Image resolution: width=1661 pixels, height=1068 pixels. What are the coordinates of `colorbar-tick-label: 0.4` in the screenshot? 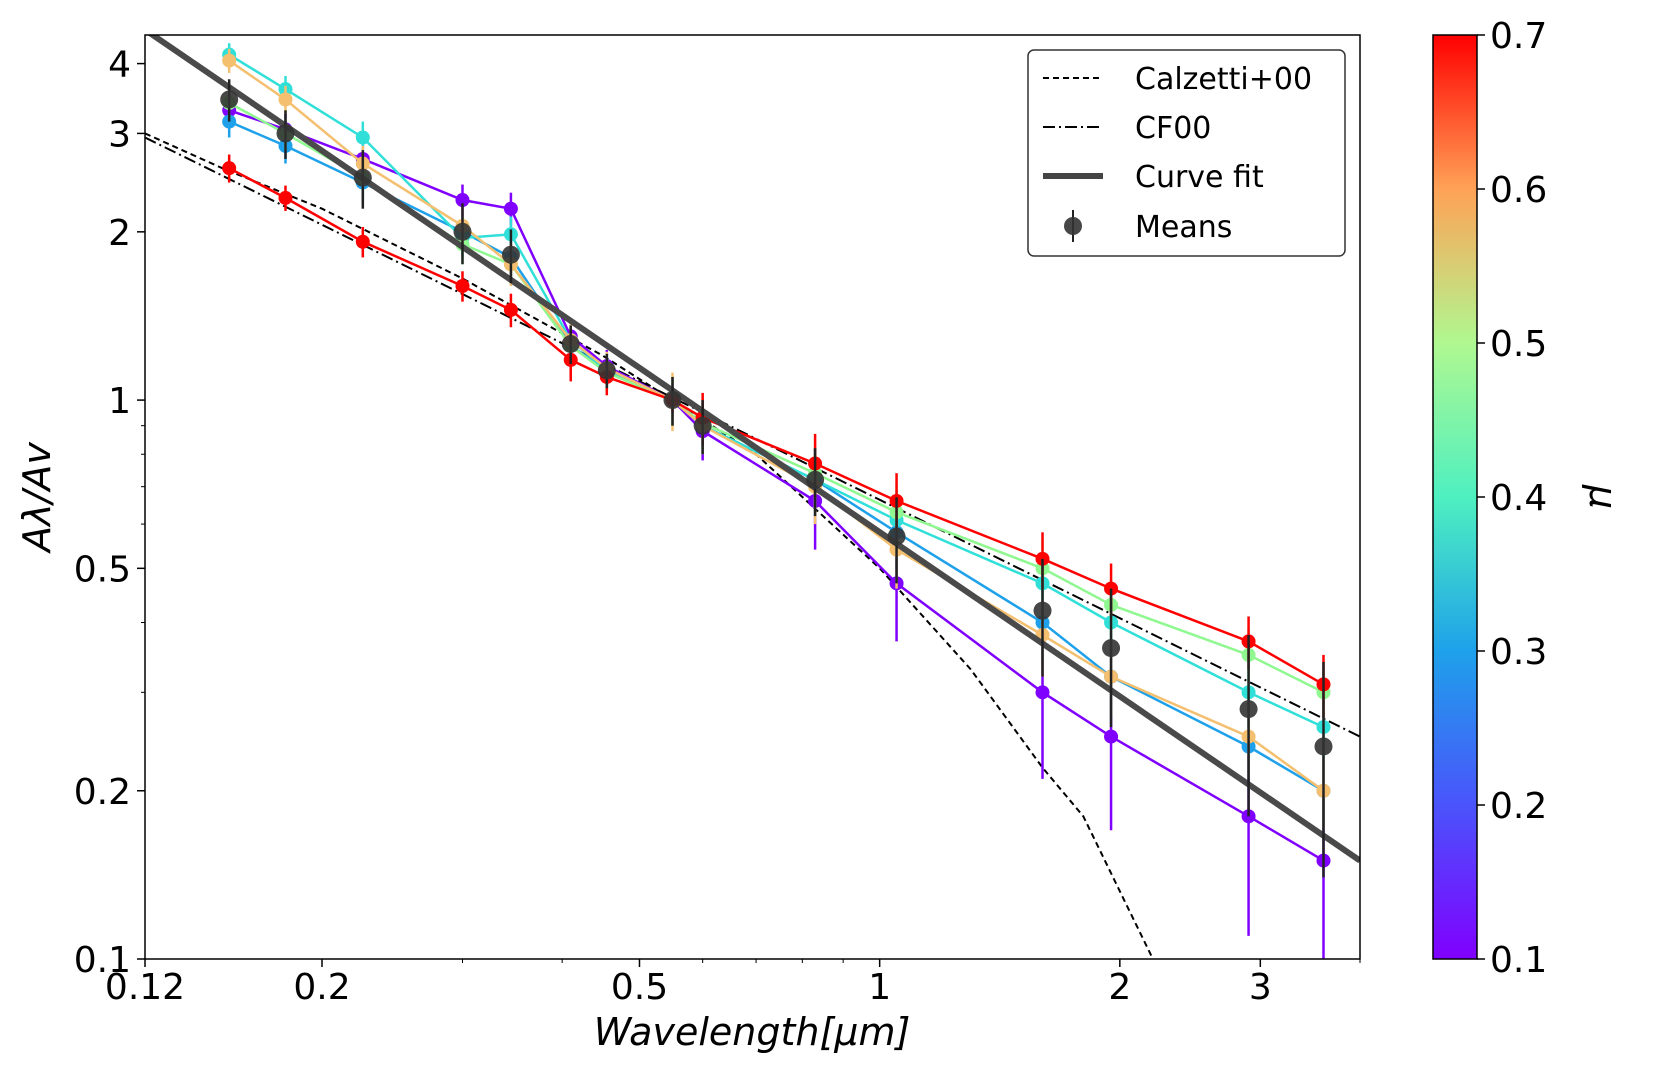 It's located at (1518, 498).